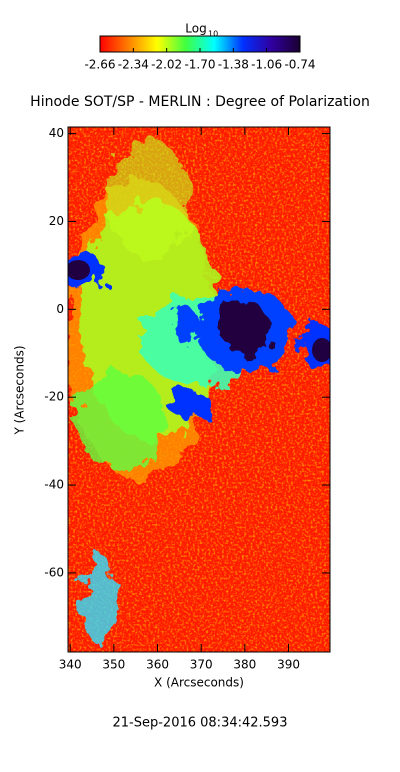 Image resolution: width=400 pixels, height=772 pixels. Describe the element at coordinates (20, 390) in the screenshot. I see `y-axis-label: Y (Arcseconds)` at that location.